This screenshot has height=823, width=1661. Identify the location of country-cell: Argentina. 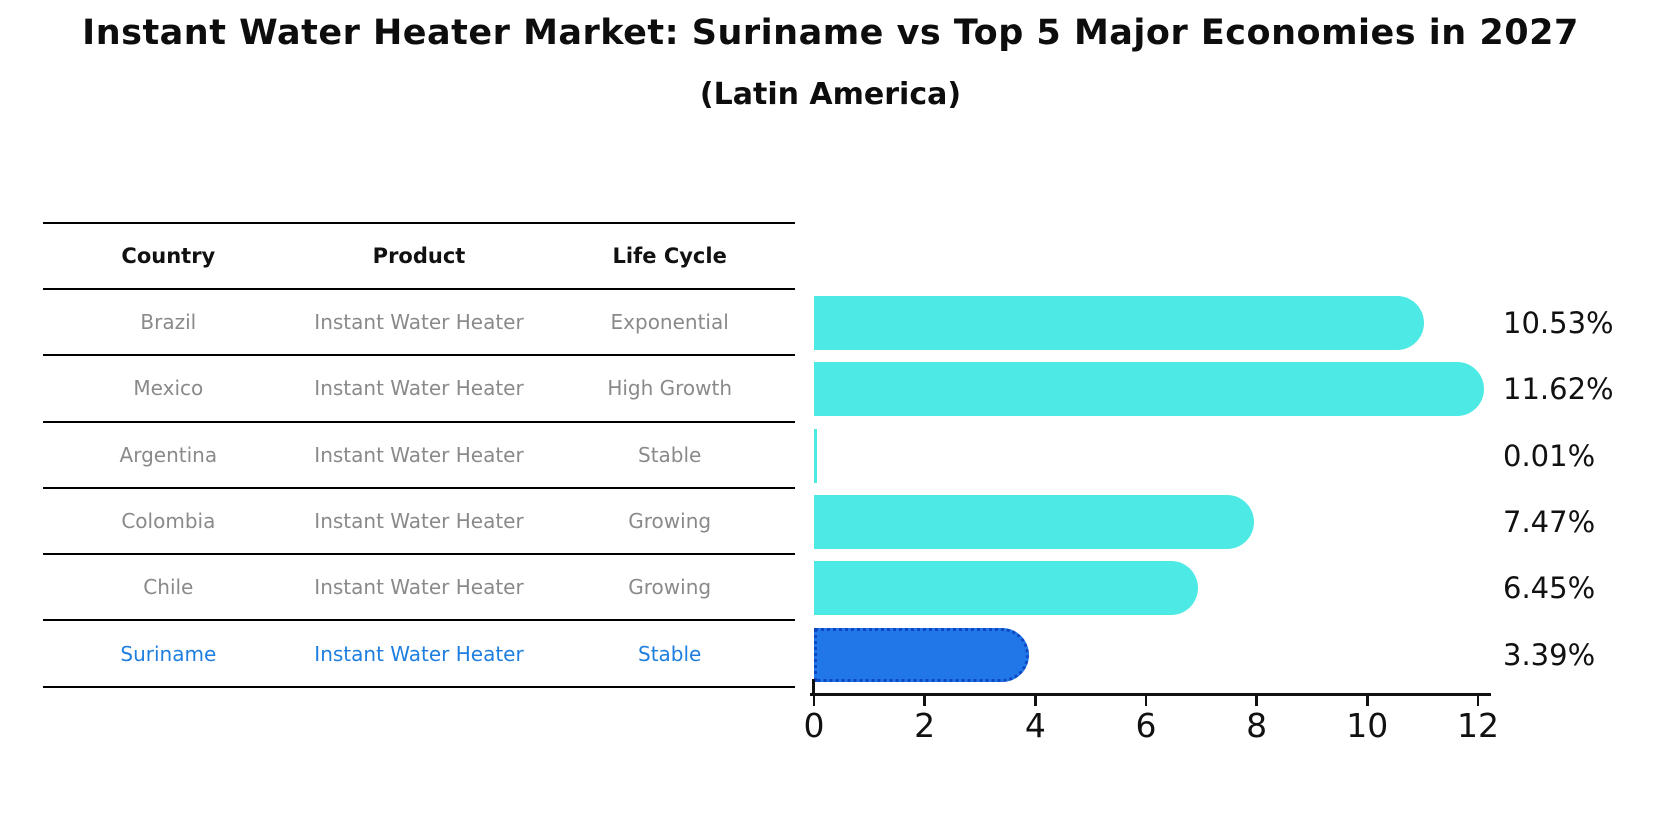
(168, 454).